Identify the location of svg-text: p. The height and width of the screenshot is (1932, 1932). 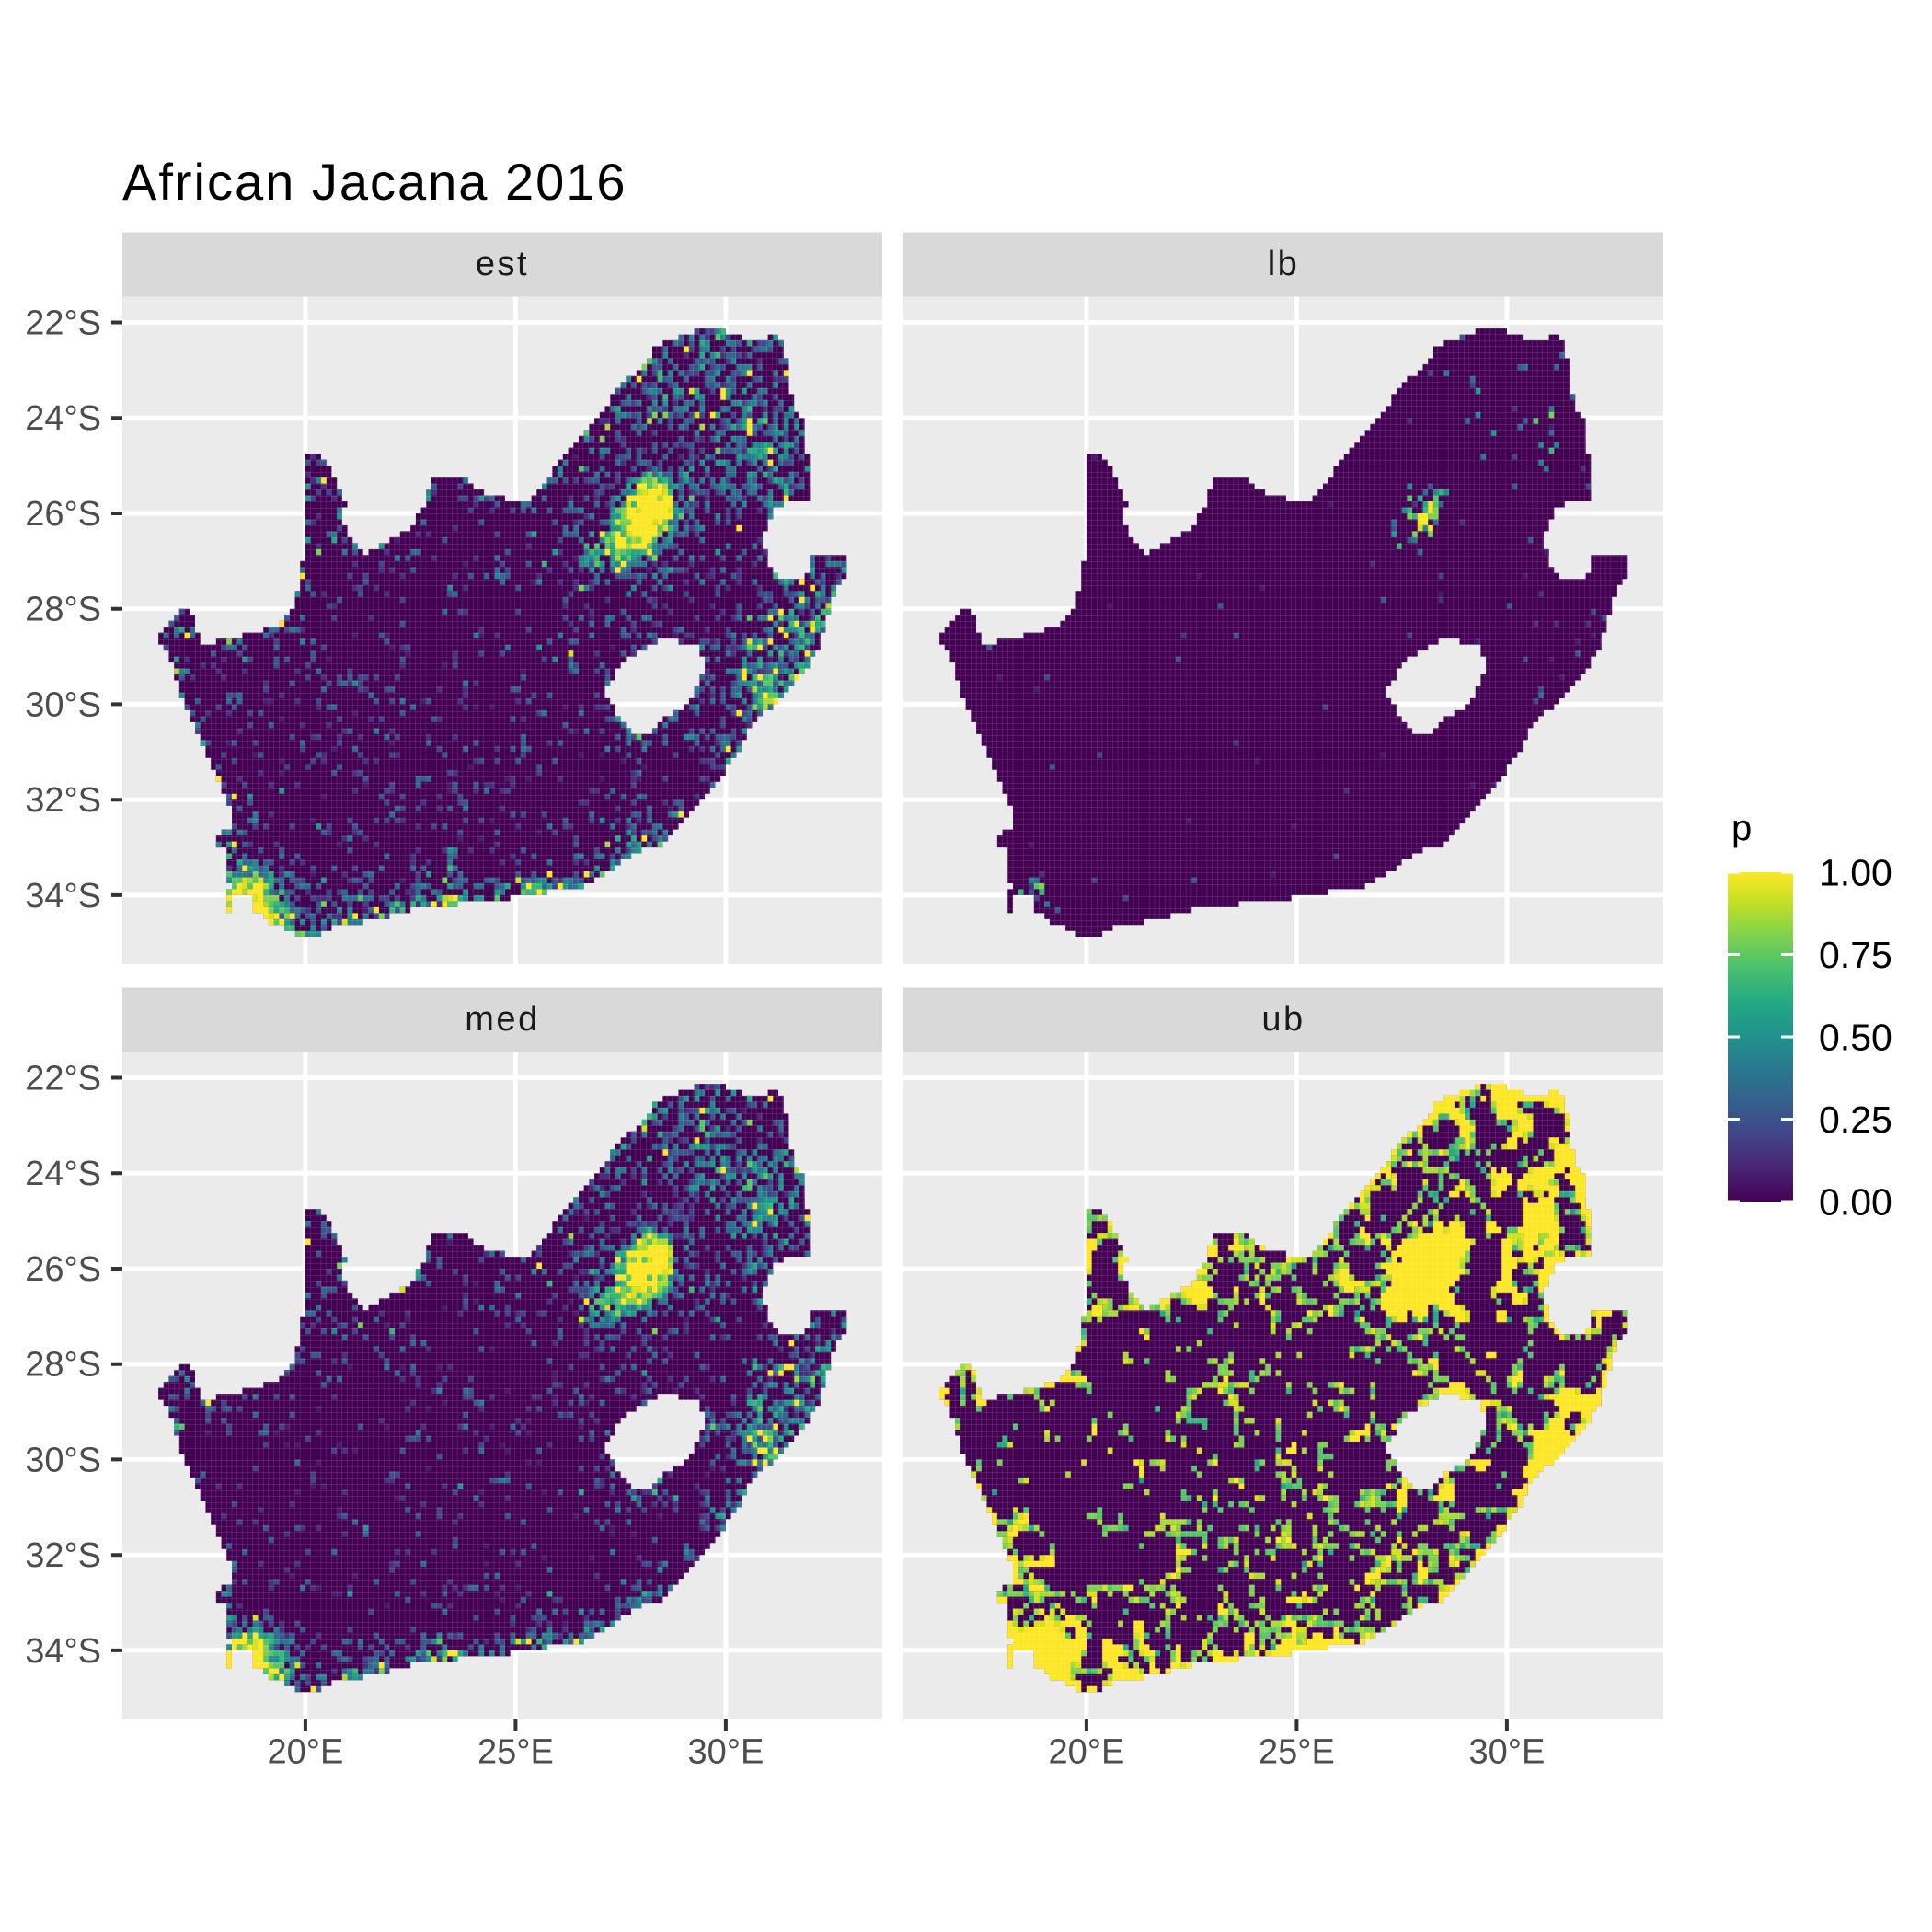
(1741, 828).